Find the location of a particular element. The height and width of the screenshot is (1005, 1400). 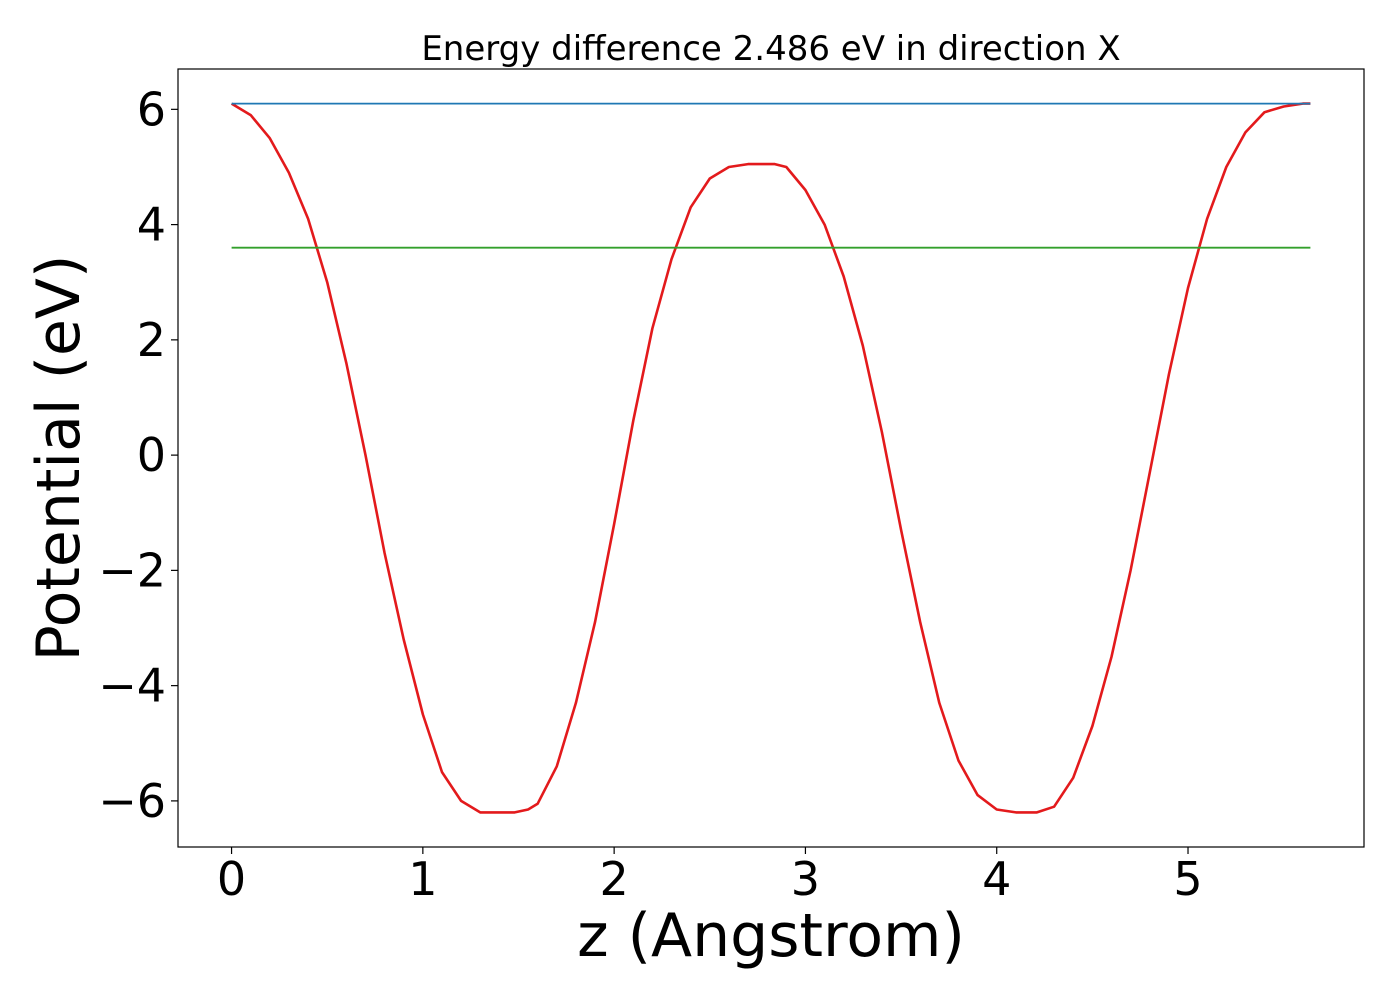

y-axis: 6 4 2 0 −2 −4 −6 is located at coordinates (138, 455).